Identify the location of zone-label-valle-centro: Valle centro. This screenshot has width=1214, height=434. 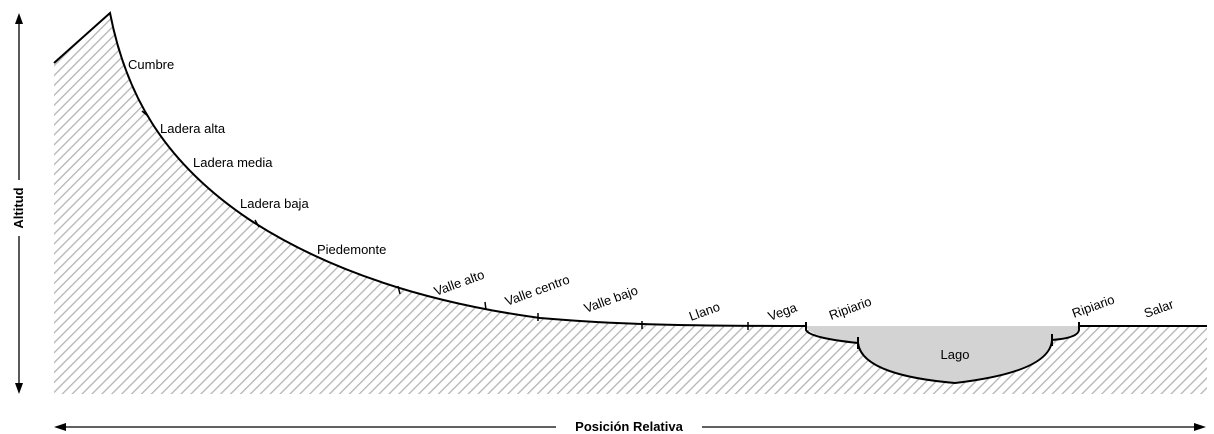
(537, 290).